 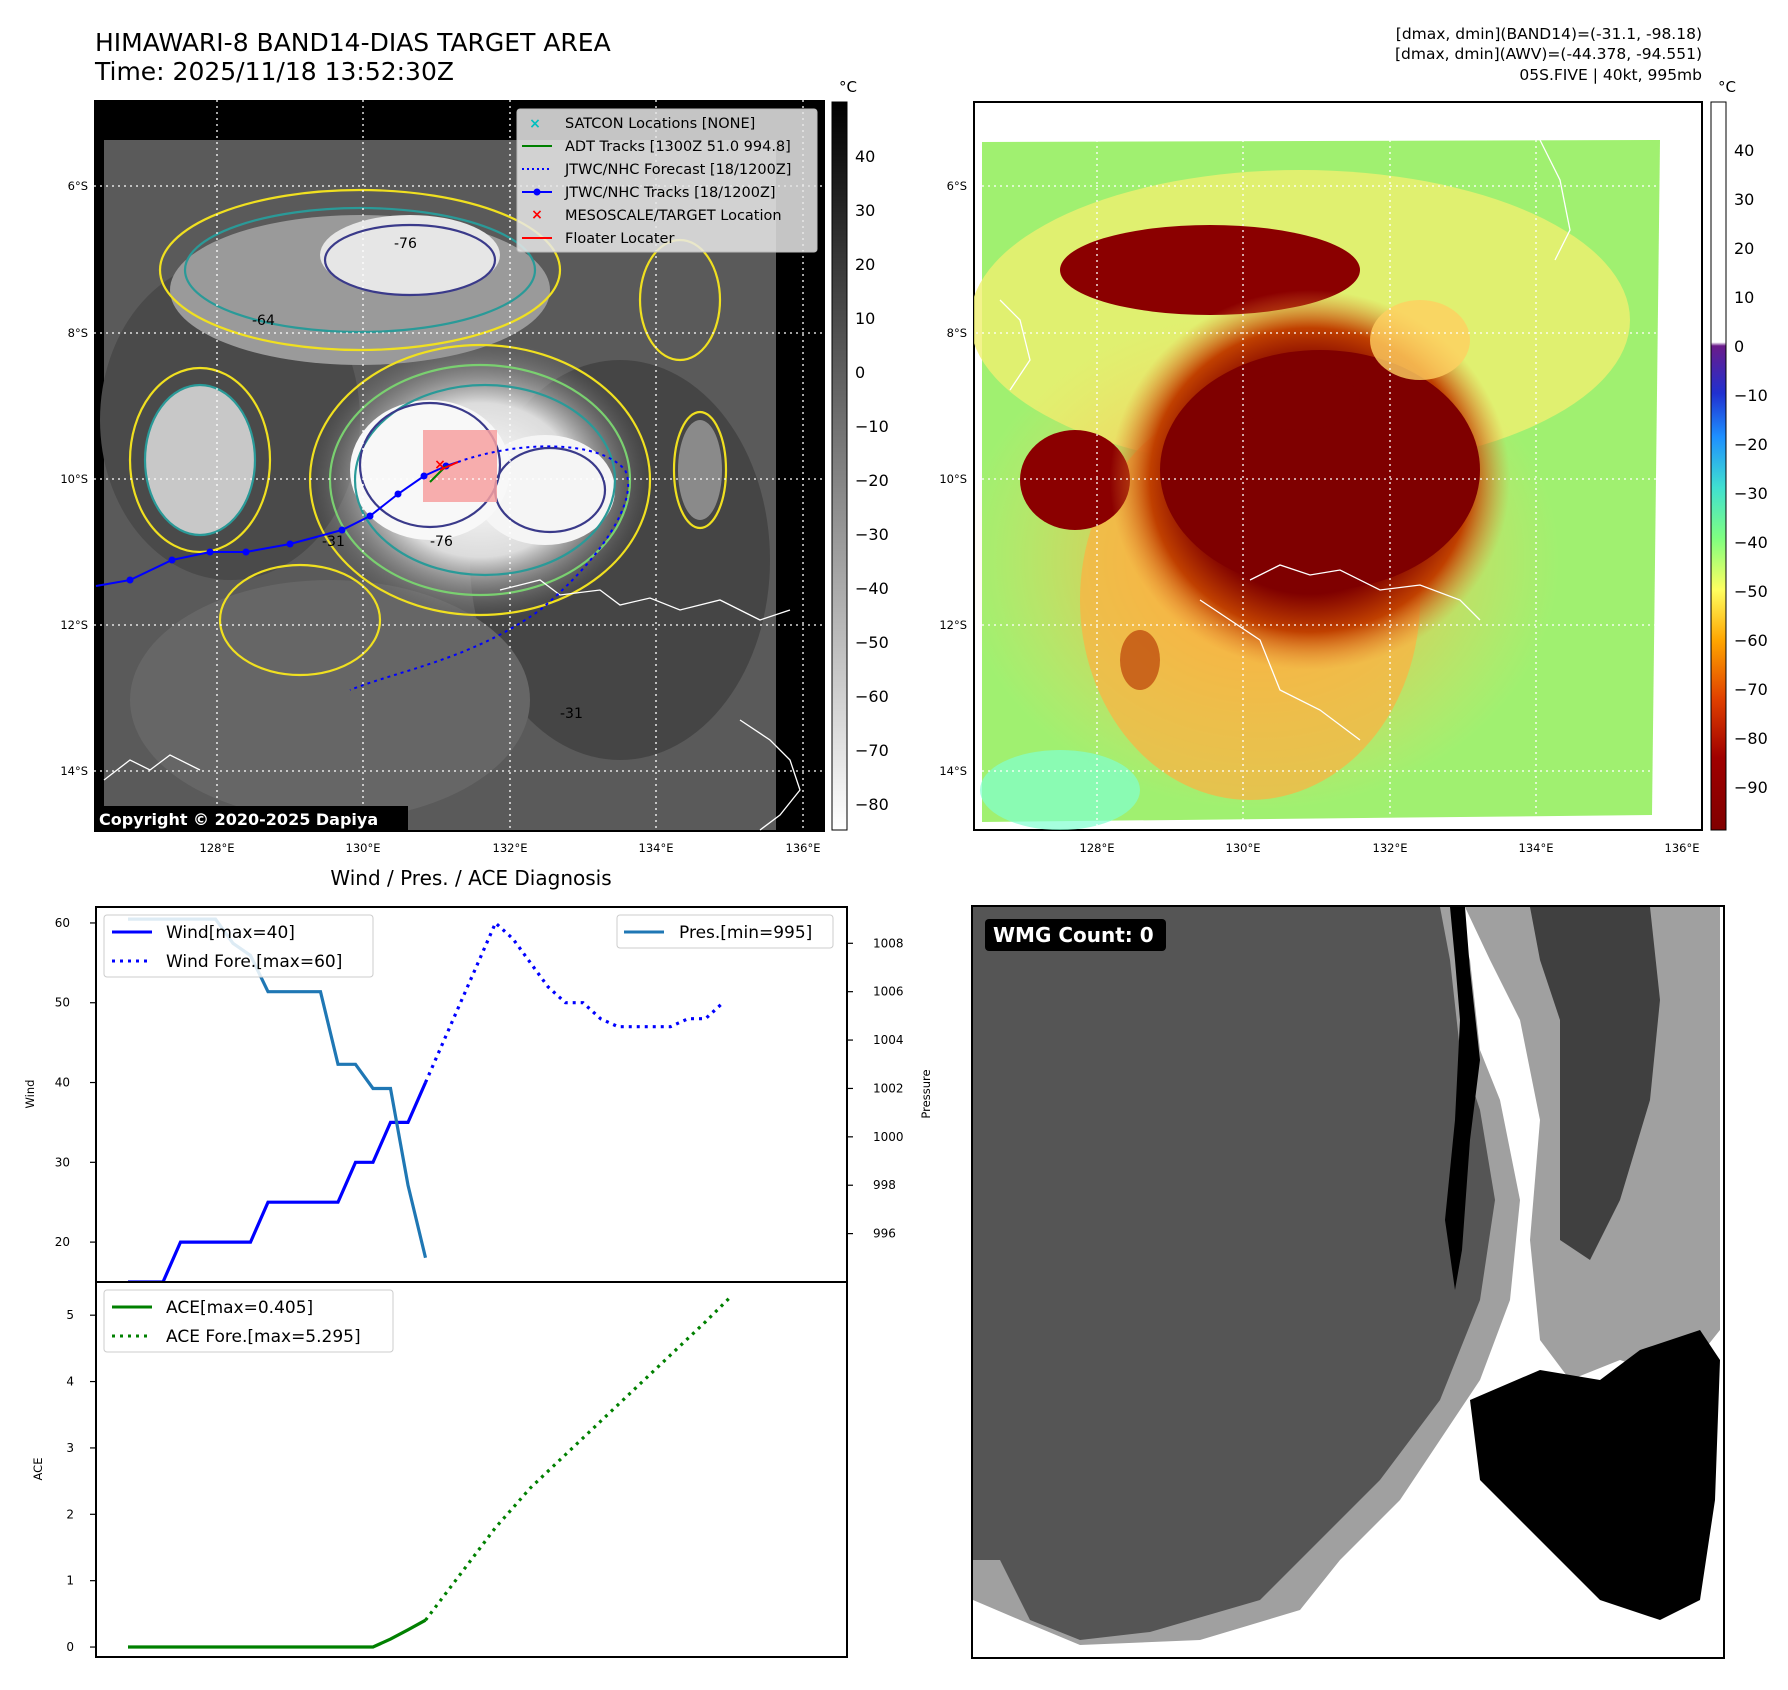 I want to click on lon-label: 134°E, so click(x=1536, y=848).